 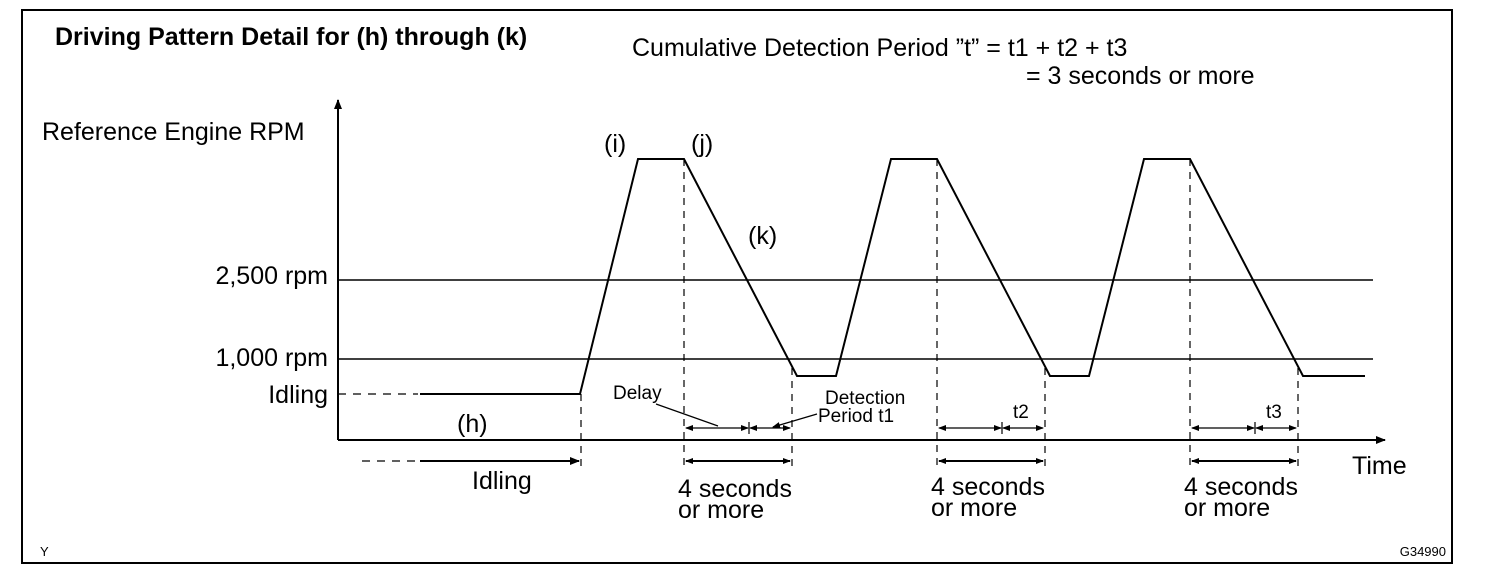 I want to click on period-tick-marks, so click(x=1002, y=428).